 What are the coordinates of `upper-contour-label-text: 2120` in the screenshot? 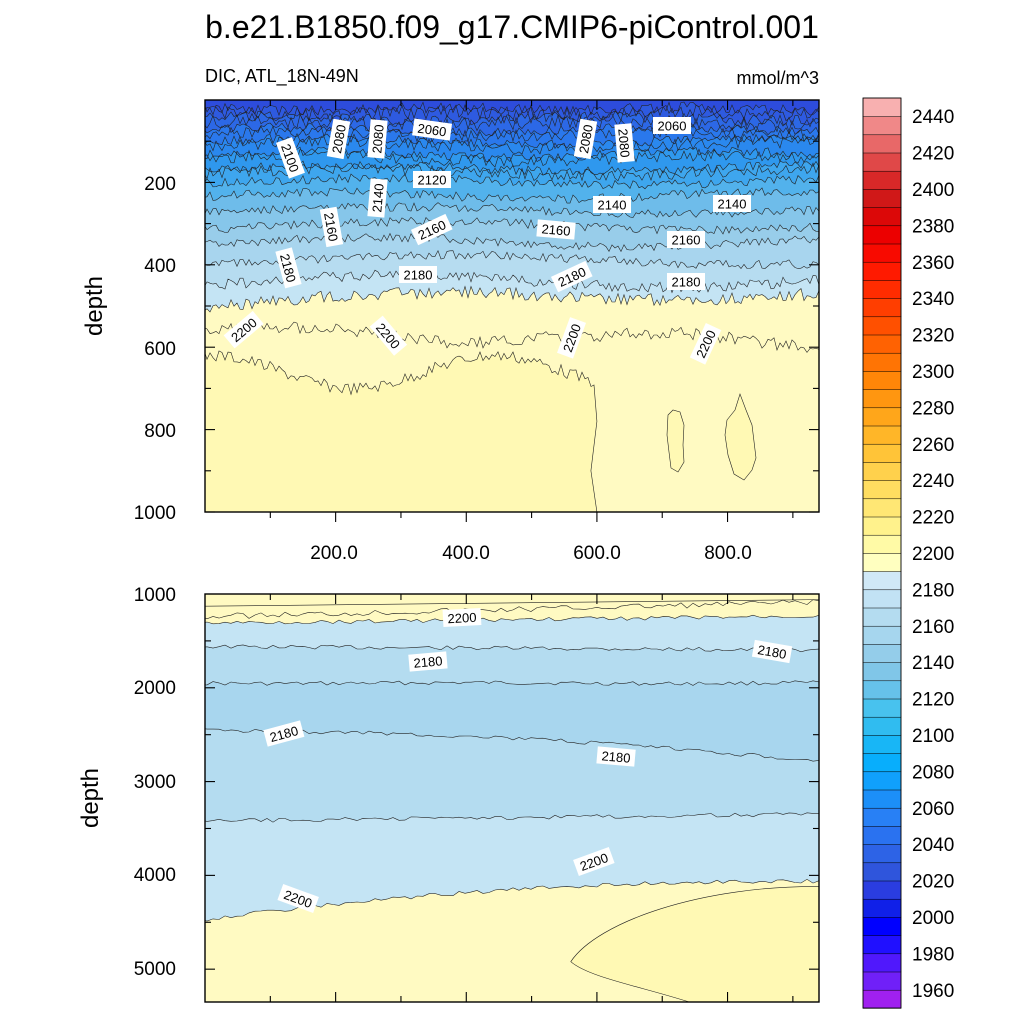 It's located at (432, 180).